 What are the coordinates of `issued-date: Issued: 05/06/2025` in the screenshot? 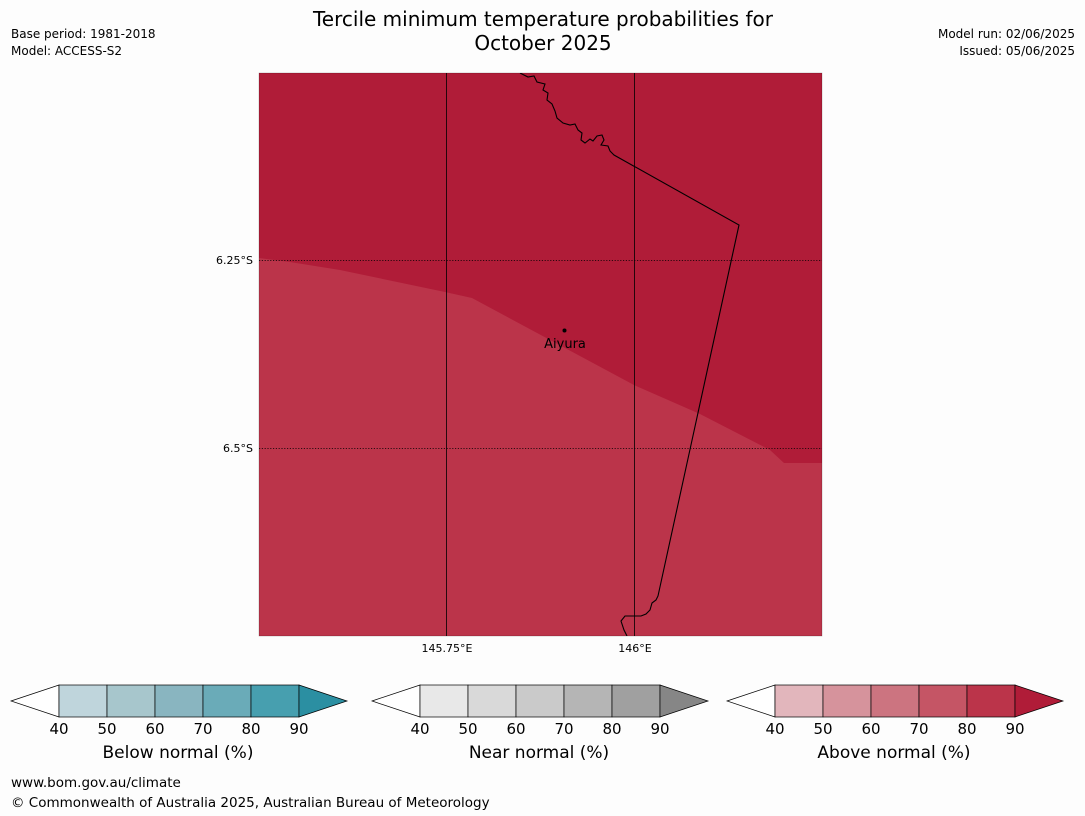 It's located at (1017, 51).